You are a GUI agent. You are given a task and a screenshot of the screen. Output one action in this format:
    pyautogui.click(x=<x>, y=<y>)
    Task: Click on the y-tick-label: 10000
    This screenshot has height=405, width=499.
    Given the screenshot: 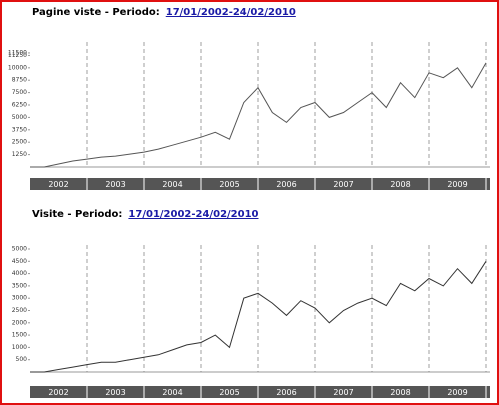 What is the action you would take?
    pyautogui.click(x=17, y=67)
    